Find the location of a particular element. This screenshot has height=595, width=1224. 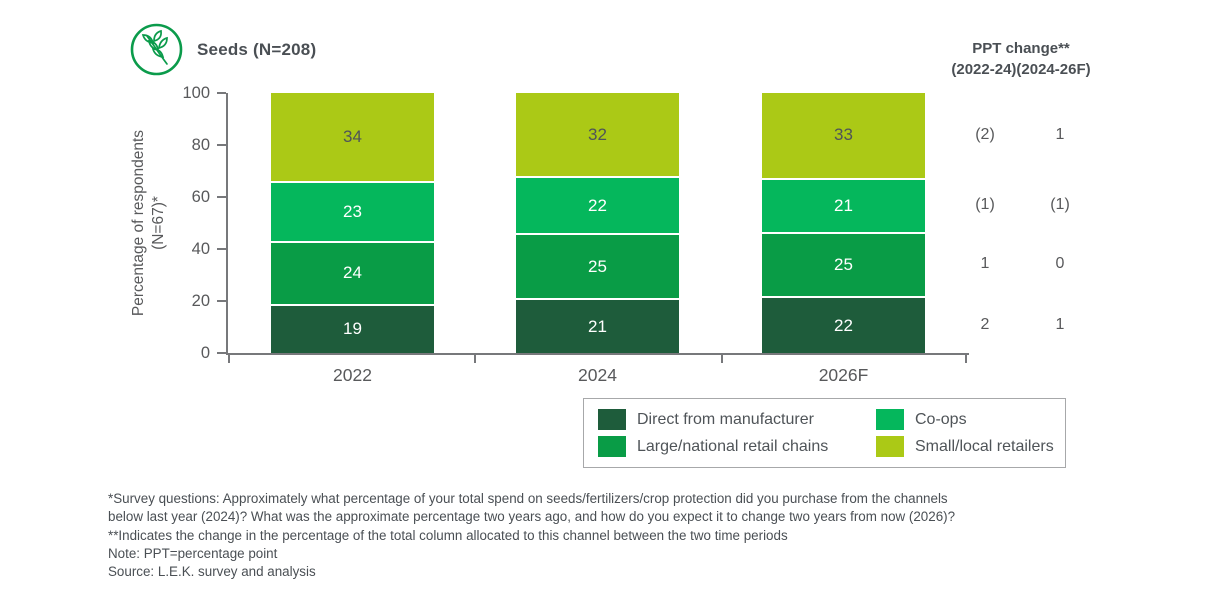

legend-label: Co-ops is located at coordinates (941, 419).